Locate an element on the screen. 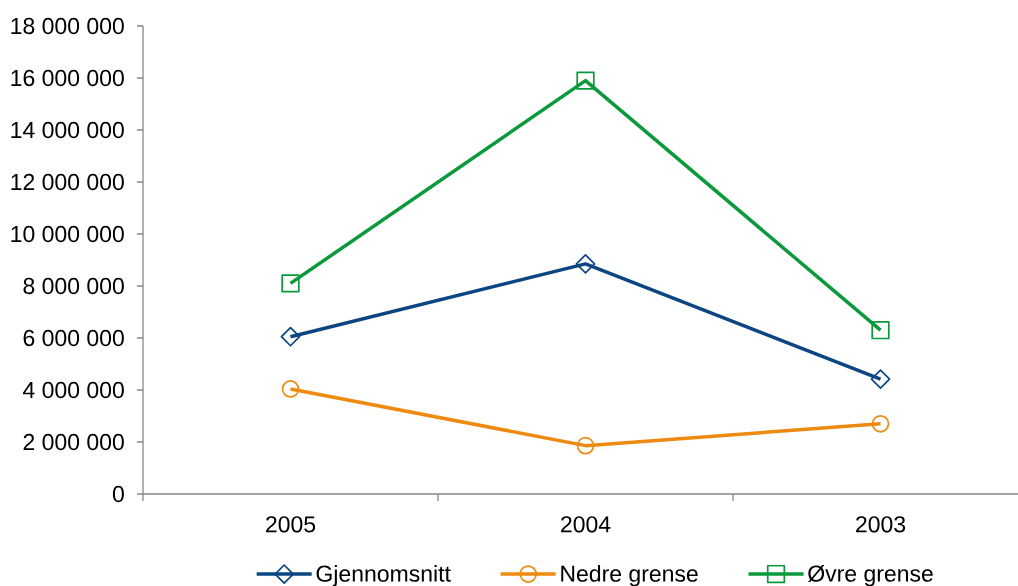 The height and width of the screenshot is (586, 1018). x-tick-label: 2003 is located at coordinates (881, 524).